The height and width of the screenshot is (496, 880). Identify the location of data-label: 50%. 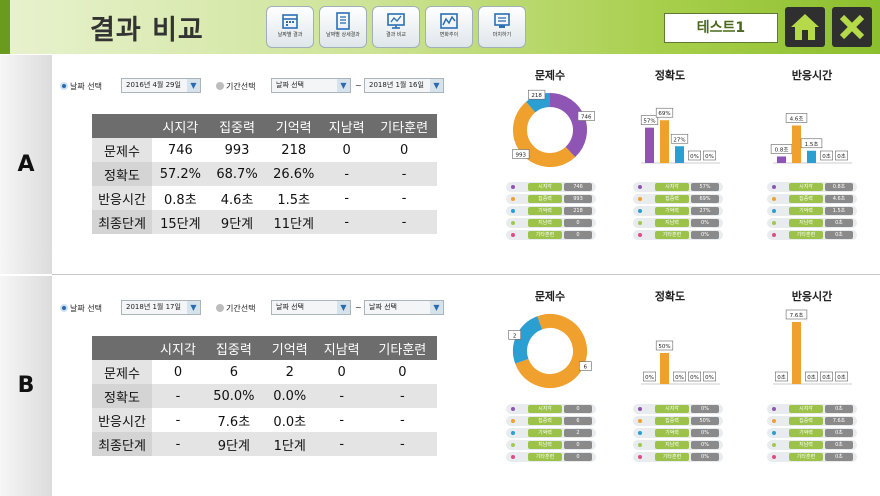
(664, 347).